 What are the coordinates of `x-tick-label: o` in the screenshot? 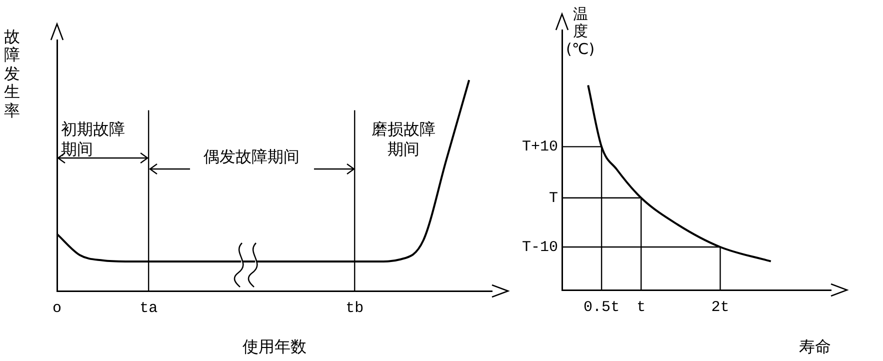 It's located at (57, 308).